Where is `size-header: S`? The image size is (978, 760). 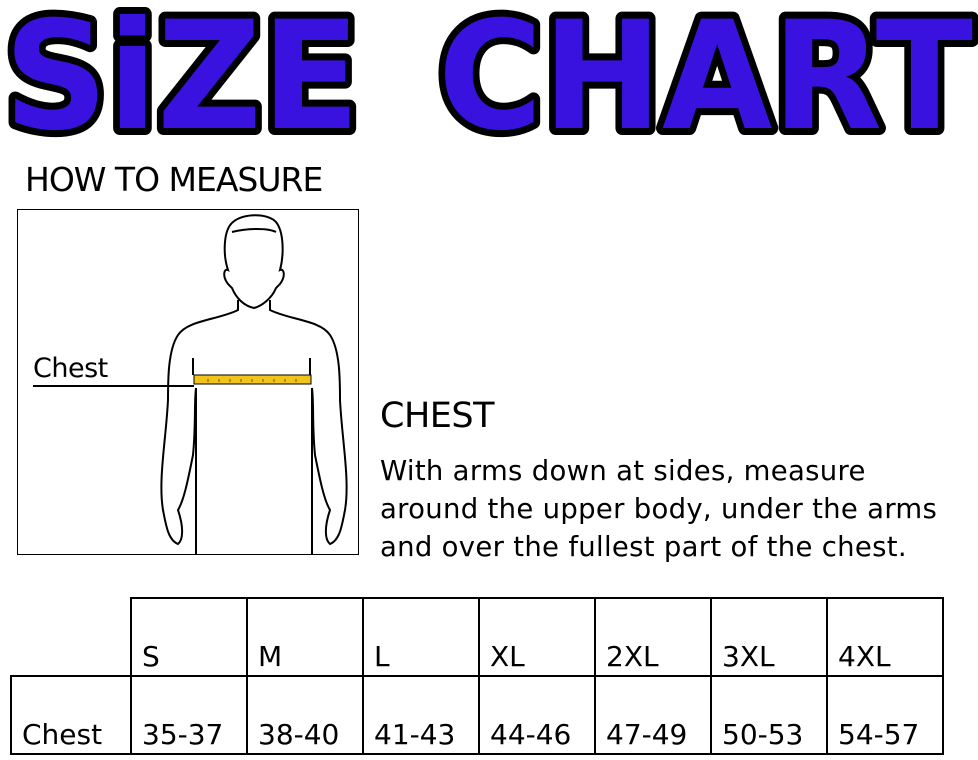
size-header: S is located at coordinates (189, 637).